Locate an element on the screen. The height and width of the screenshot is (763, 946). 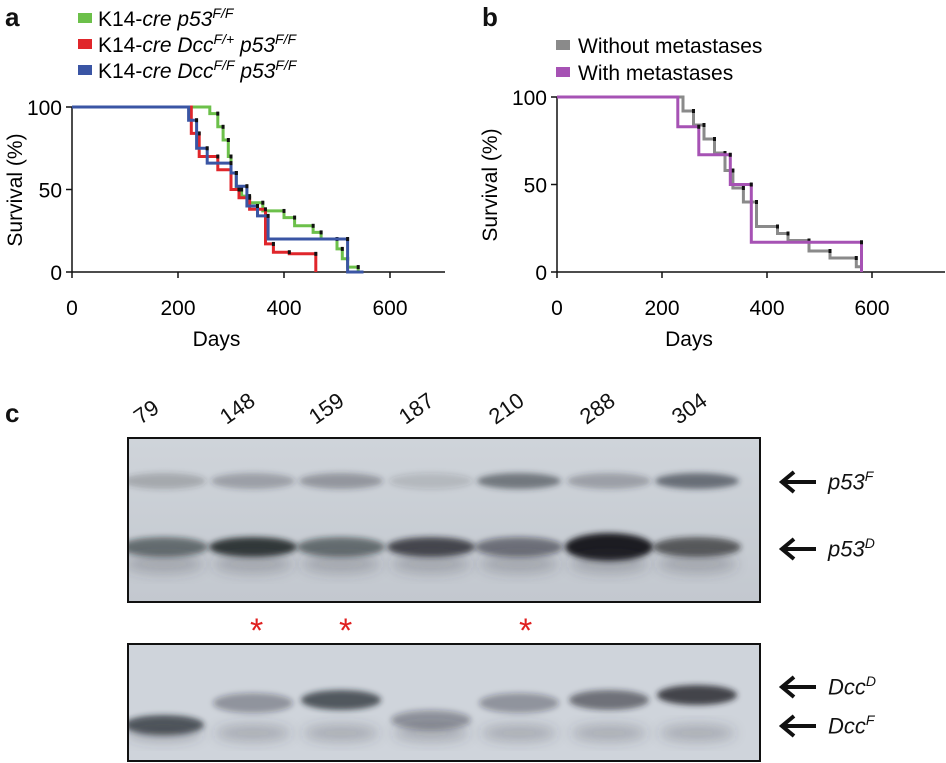
legend-label: With metastases is located at coordinates (655, 73).